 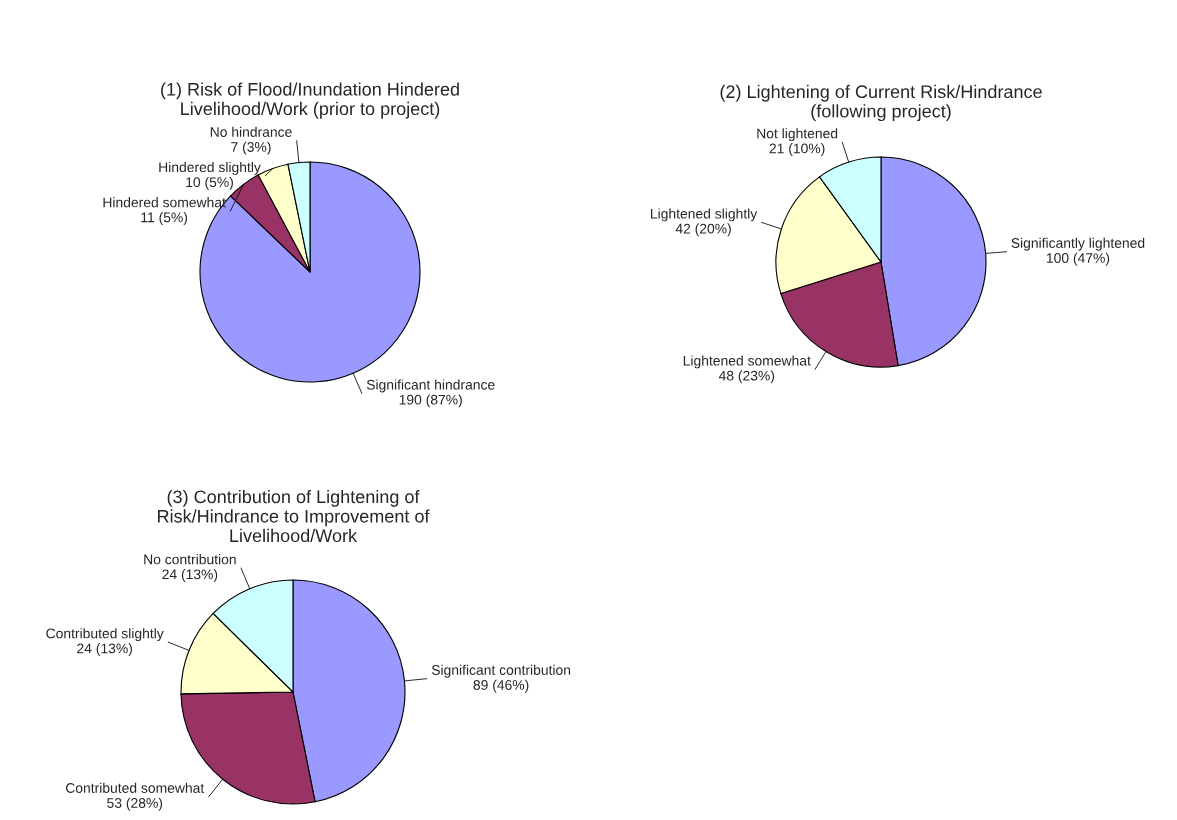 I want to click on slice-label: Significant contribution, so click(x=501, y=671).